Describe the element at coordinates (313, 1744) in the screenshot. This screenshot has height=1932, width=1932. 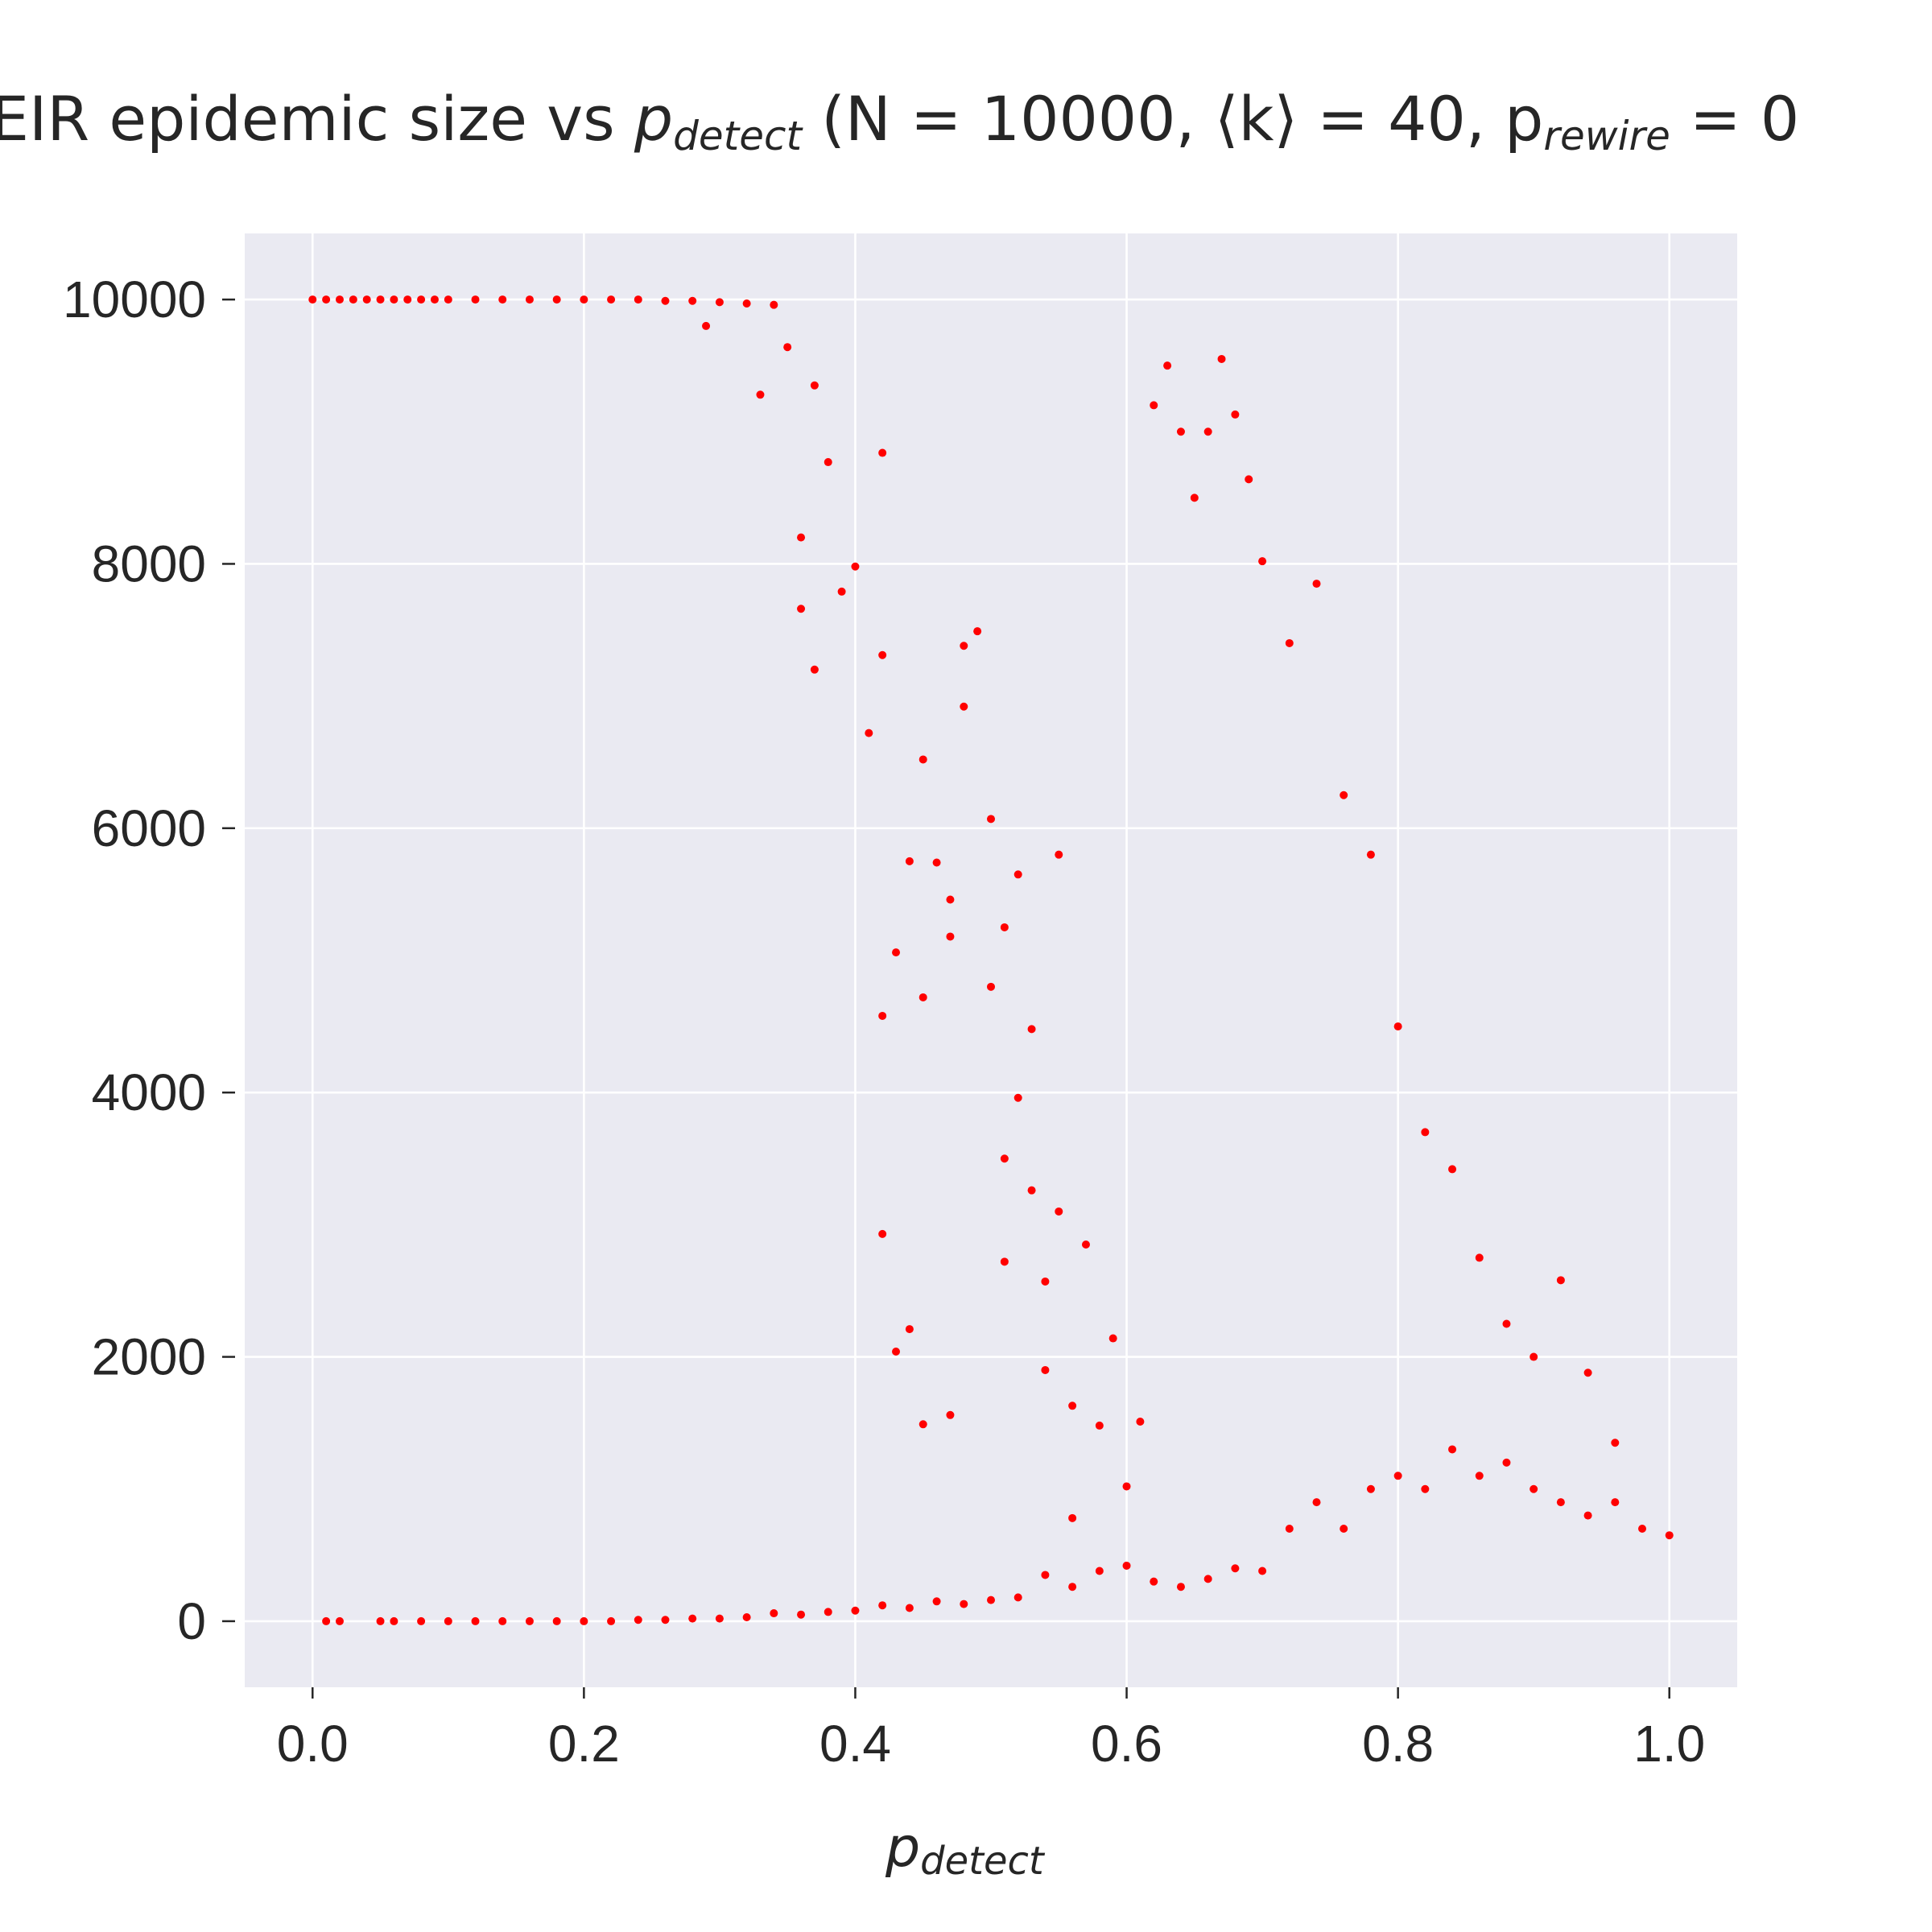
I see `x-tick-label: 0.0` at that location.